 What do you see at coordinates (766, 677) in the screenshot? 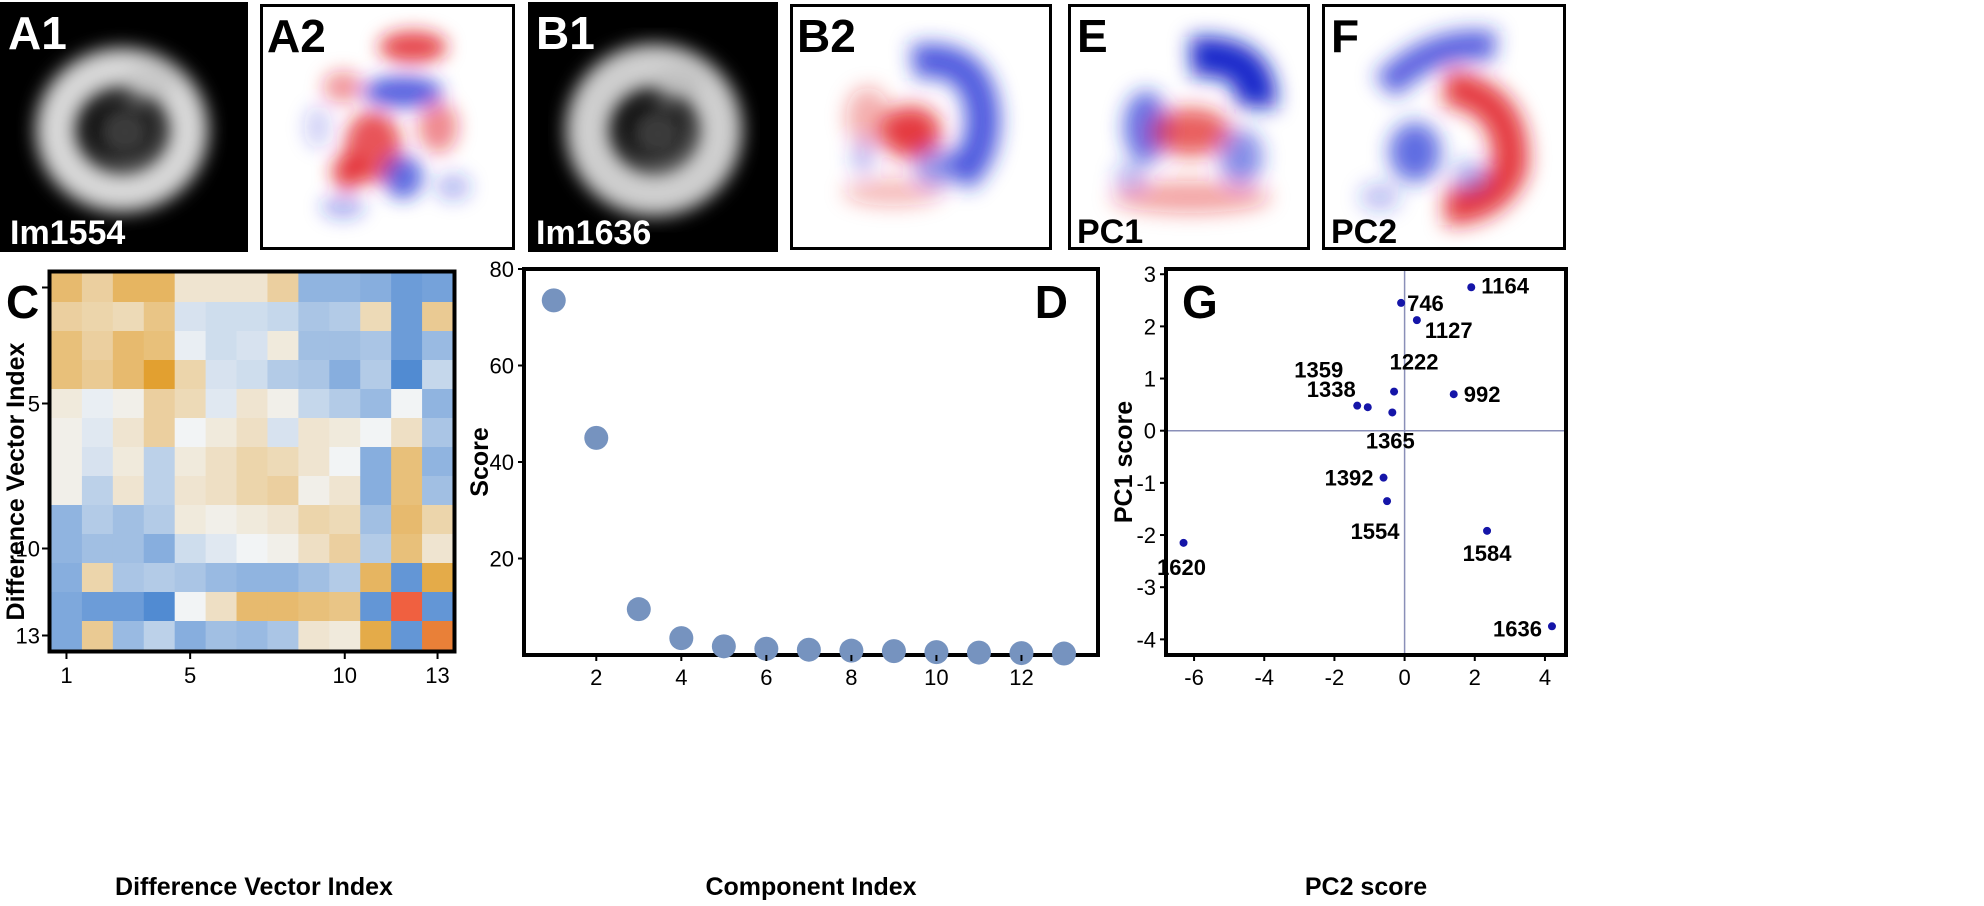
I see `x-tick-label: 6` at bounding box center [766, 677].